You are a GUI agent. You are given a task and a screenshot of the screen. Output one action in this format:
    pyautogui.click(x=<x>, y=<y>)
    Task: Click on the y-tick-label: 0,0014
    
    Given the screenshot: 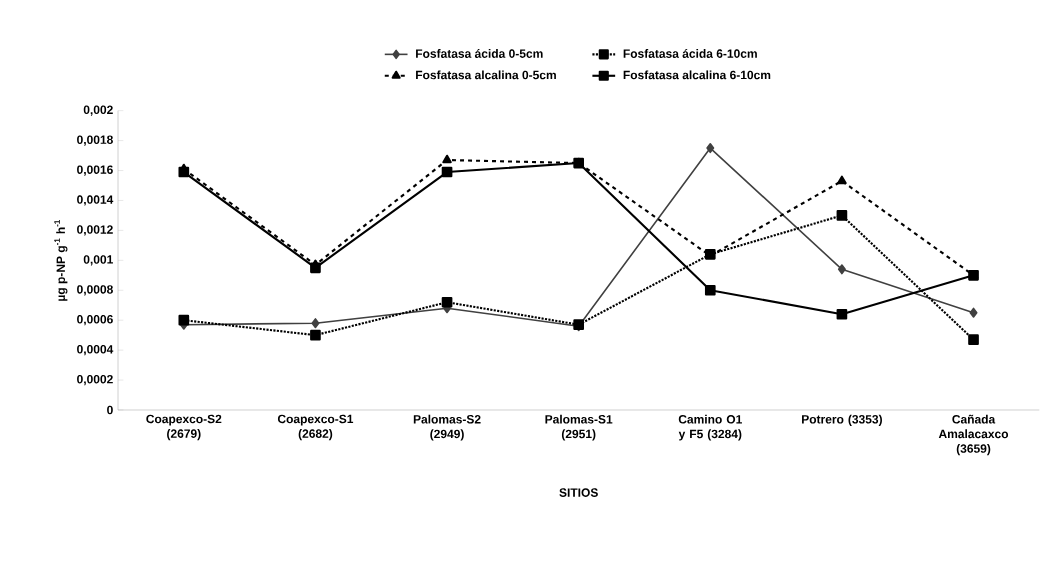 What is the action you would take?
    pyautogui.click(x=95, y=200)
    